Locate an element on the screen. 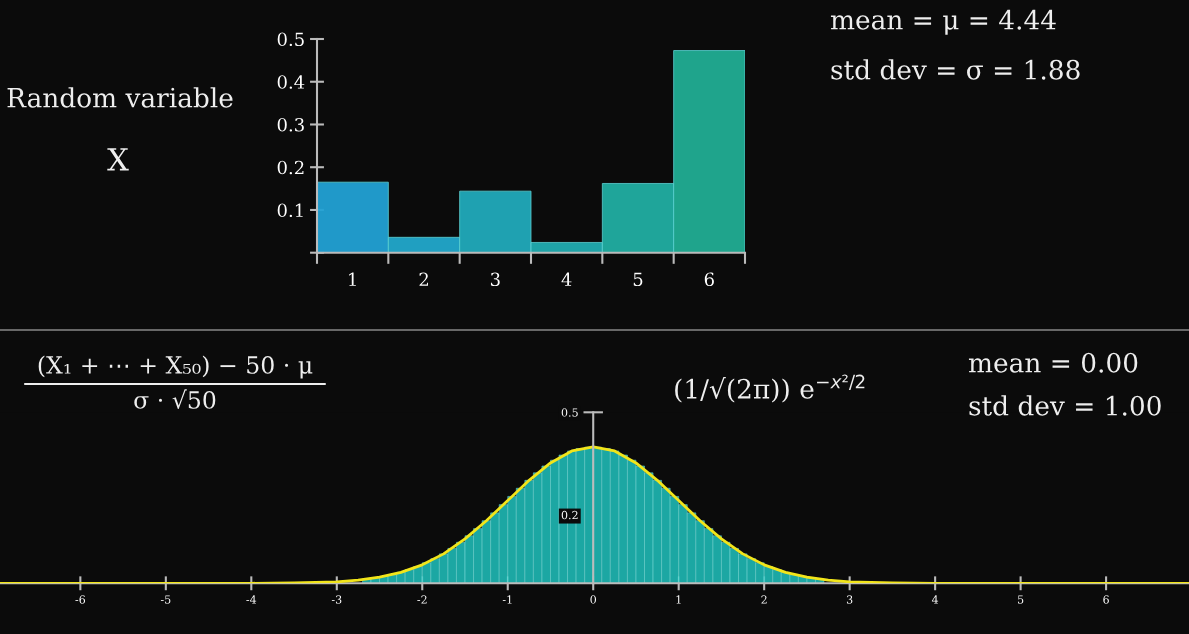 Image resolution: width=1189 pixels, height=634 pixels. x-tick-label: -1 is located at coordinates (507, 599).